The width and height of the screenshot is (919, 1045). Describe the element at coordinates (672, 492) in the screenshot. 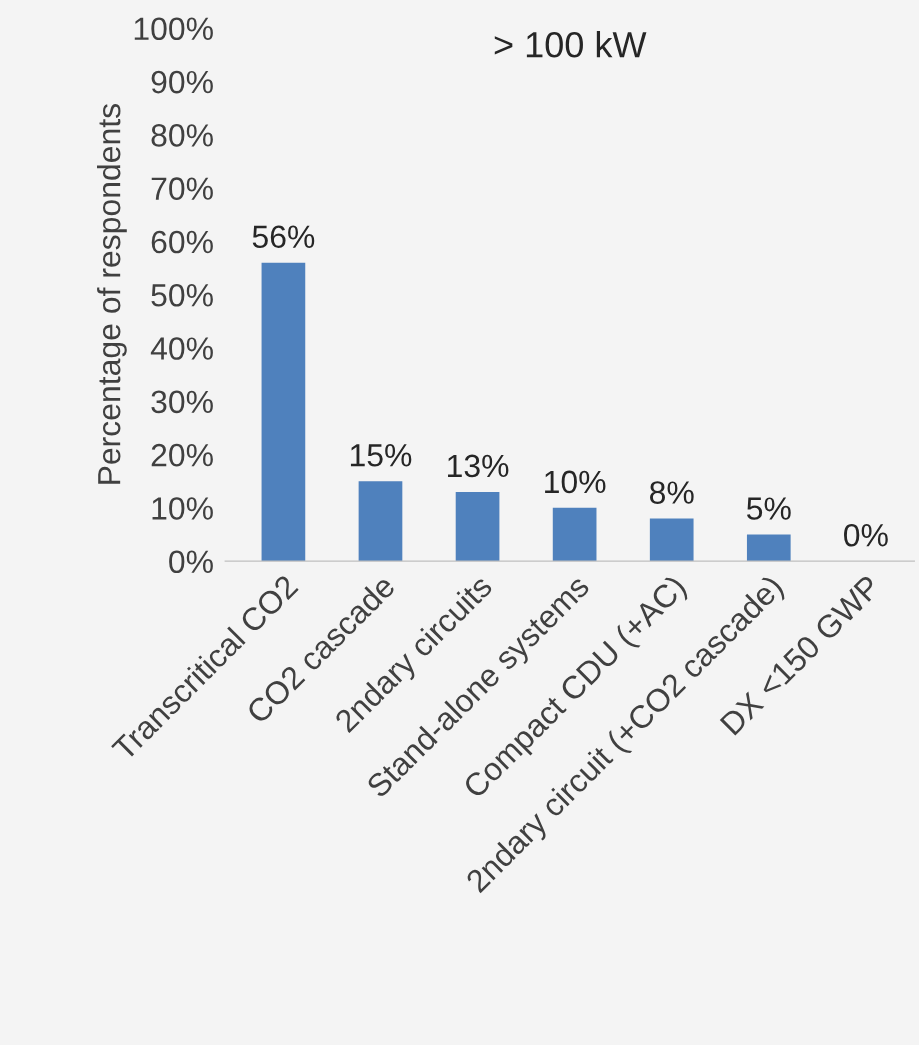

I see `data-label: 8%` at that location.